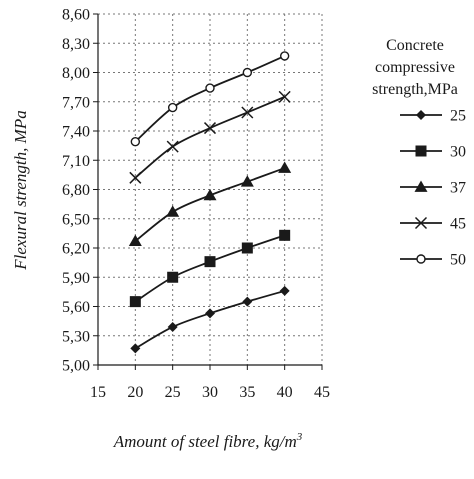 The image size is (474, 479). What do you see at coordinates (76, 249) in the screenshot?
I see `y-tick-label: 6,20` at bounding box center [76, 249].